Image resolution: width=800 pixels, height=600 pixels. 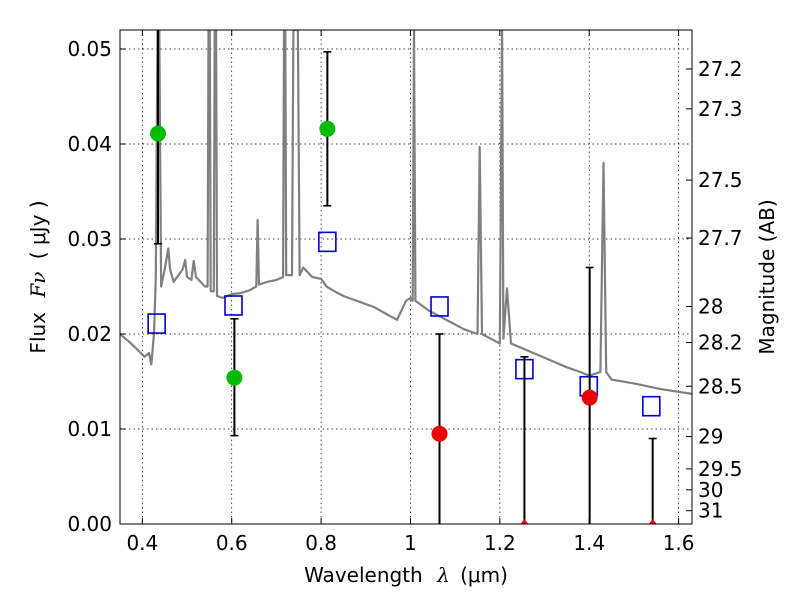 What do you see at coordinates (38, 276) in the screenshot?
I see `y-axis-label: Flux Fν ( μJy )` at bounding box center [38, 276].